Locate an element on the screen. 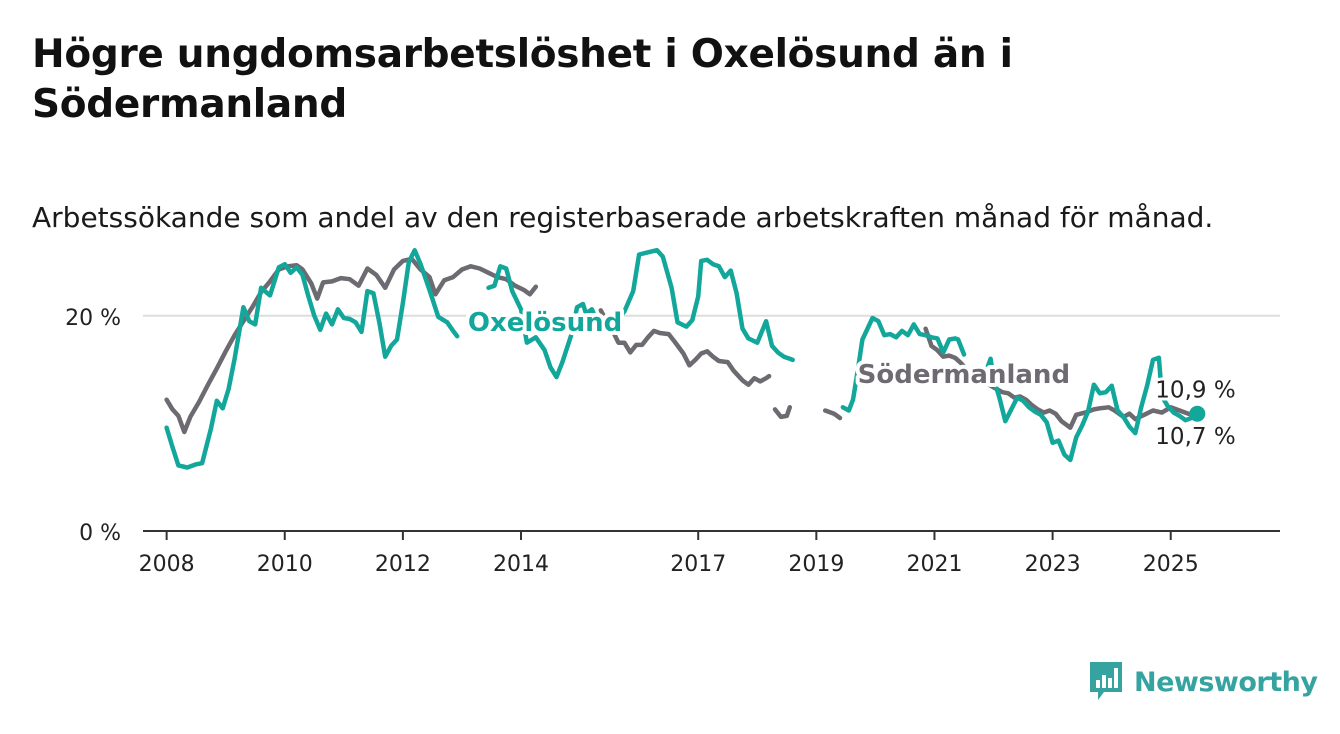 The width and height of the screenshot is (1340, 734). newsworthy-logo: Newsworthy is located at coordinates (1203, 682).